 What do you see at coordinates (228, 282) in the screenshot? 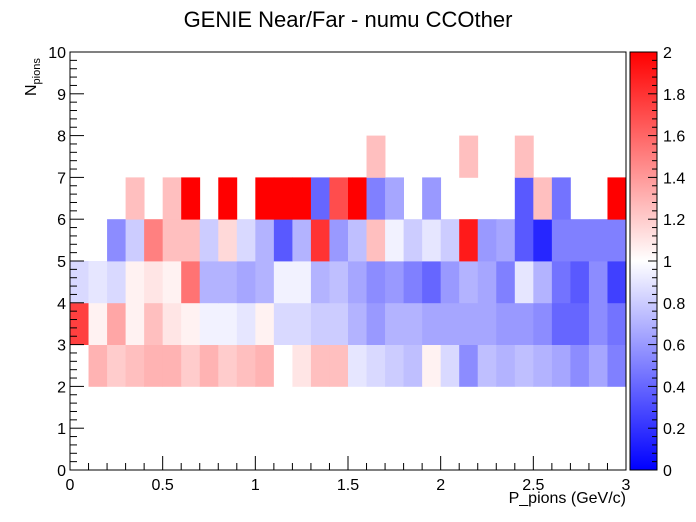
I see `heatmap-cell-r2-c8` at bounding box center [228, 282].